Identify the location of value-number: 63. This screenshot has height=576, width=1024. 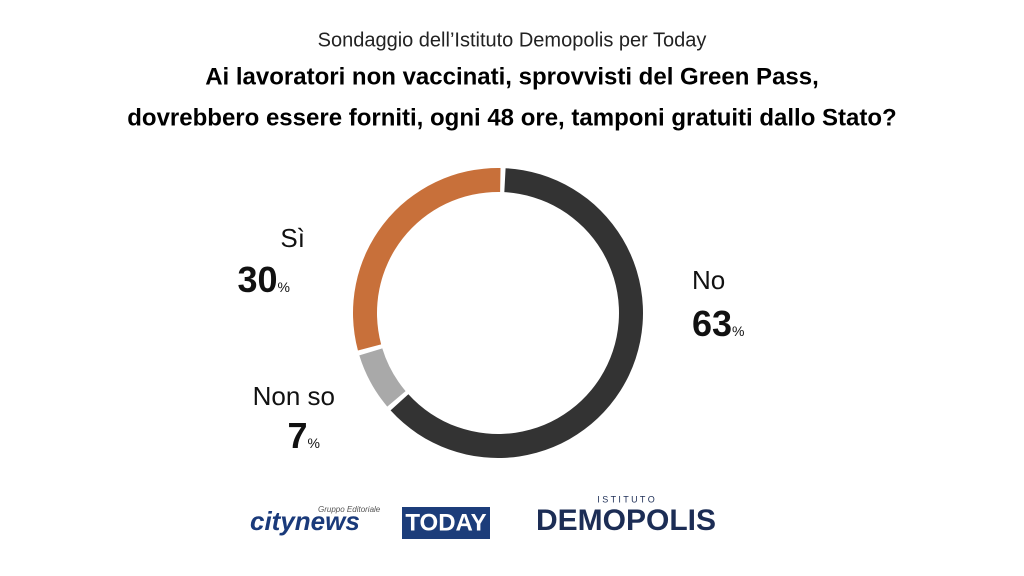
(712, 323).